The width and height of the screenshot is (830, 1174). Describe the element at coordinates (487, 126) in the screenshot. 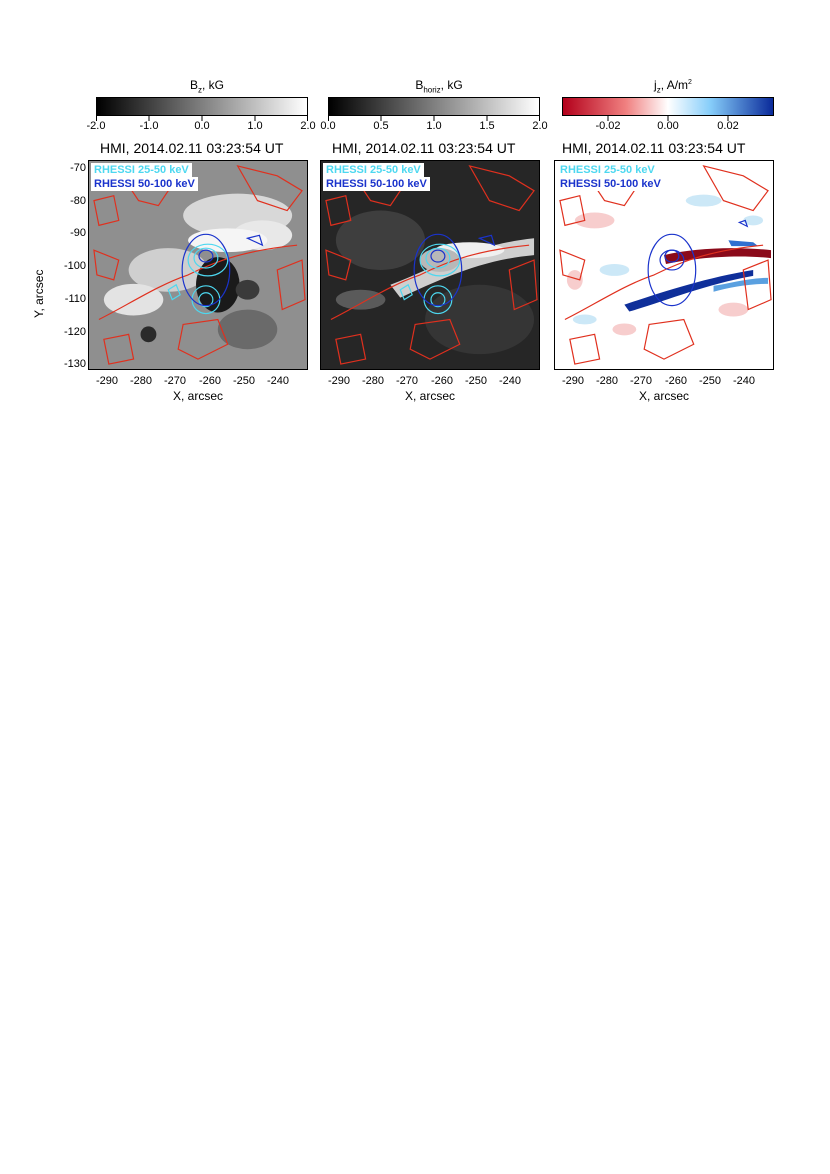

I see `cb-label: 1.5` at that location.